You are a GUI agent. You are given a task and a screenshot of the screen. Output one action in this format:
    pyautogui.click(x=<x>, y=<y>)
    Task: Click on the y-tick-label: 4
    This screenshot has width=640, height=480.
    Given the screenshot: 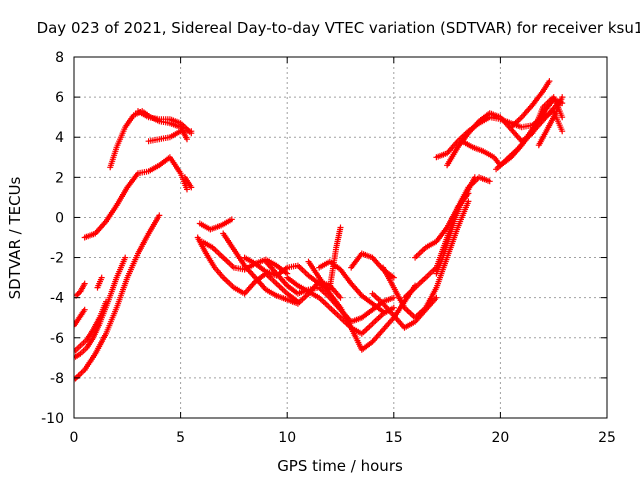 What is the action you would take?
    pyautogui.click(x=59, y=138)
    